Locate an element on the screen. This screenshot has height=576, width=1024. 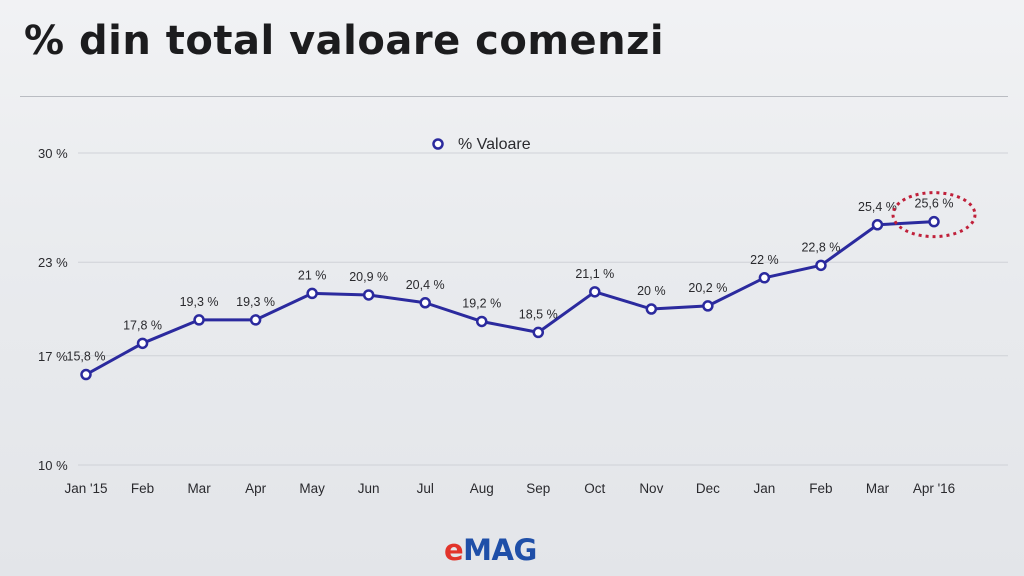
data-label: 19,2 % is located at coordinates (481, 303).